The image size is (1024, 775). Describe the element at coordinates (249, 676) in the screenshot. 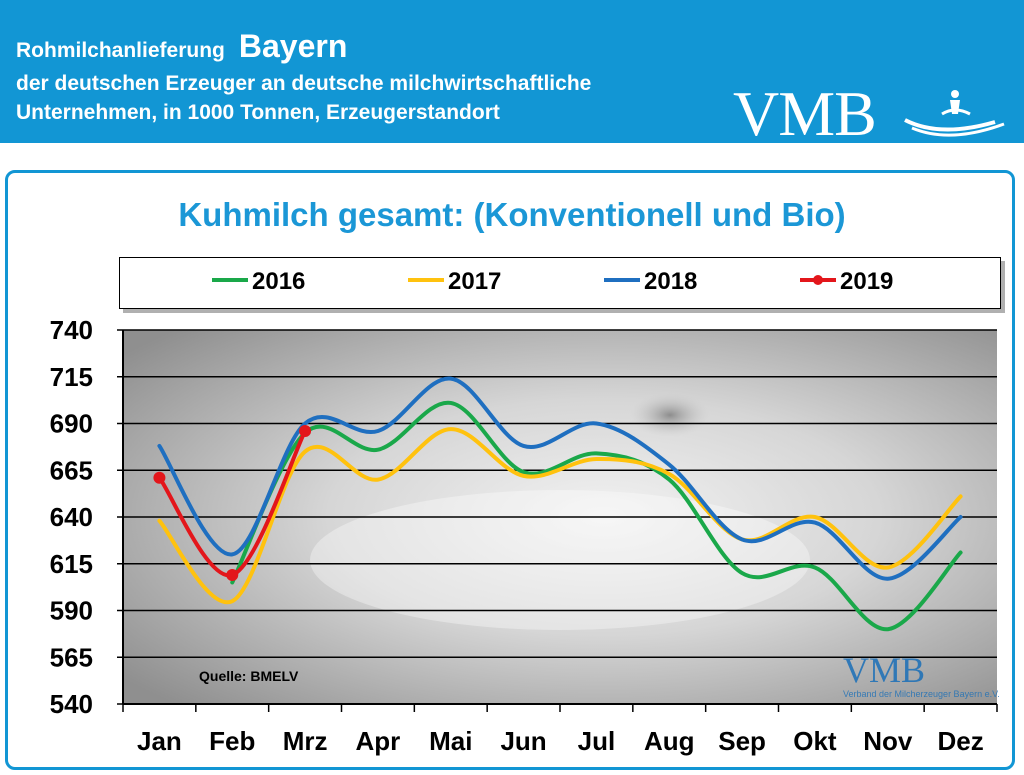

I see `source-label: Quelle: BMELV` at that location.